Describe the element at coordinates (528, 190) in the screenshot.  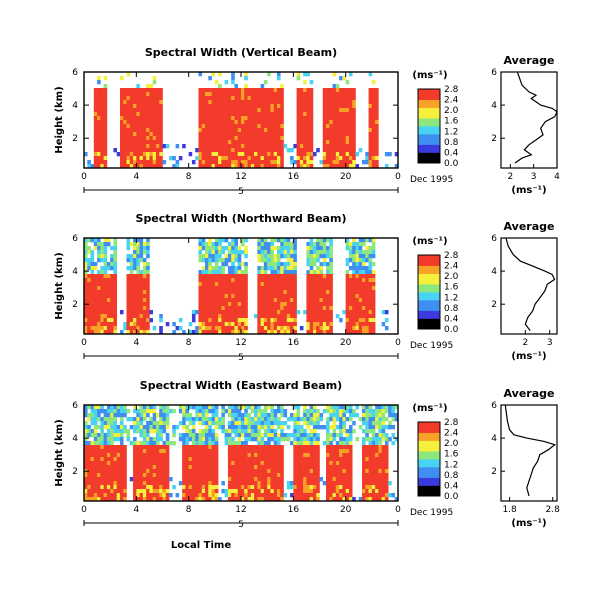
I see `avg-x-axis-label: (ms⁻¹)` at that location.